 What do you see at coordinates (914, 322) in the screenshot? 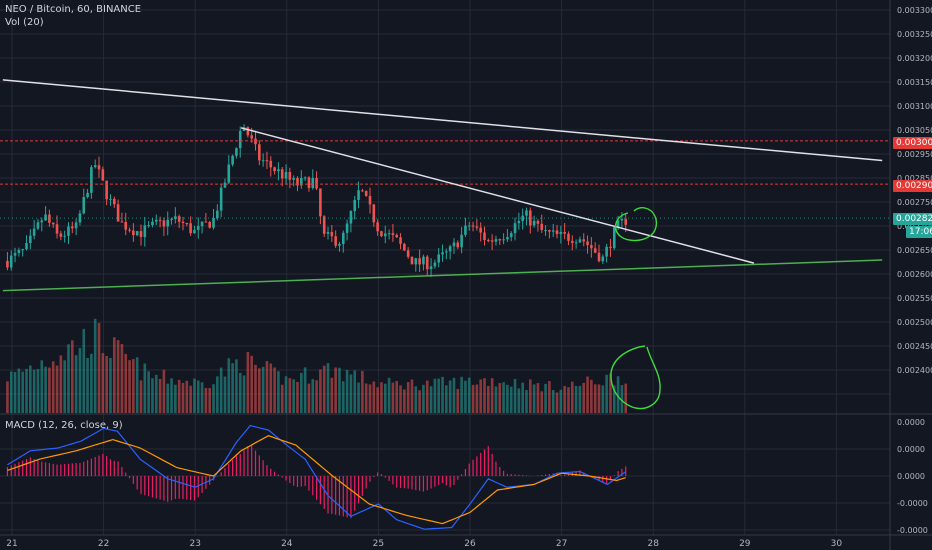
I see `price-tick-label: 0.002500` at bounding box center [914, 322].